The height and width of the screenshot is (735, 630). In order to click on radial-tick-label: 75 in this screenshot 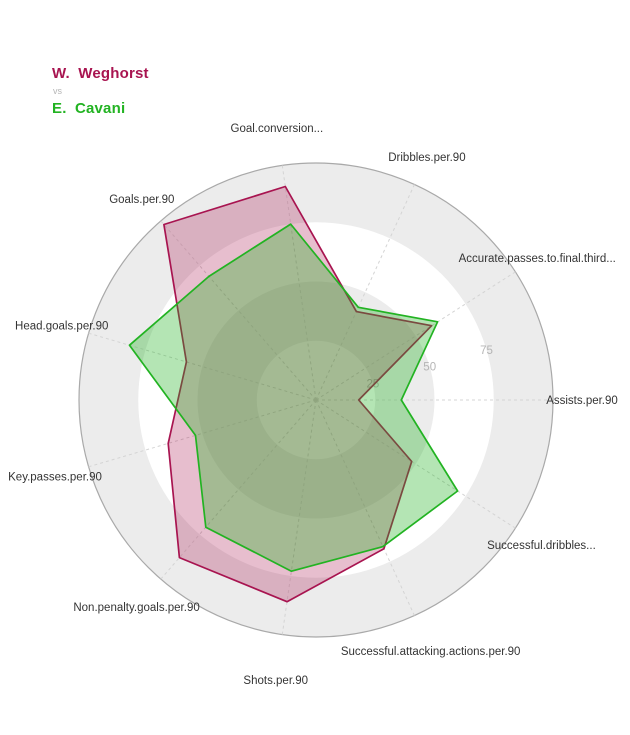, I will do `click(486, 351)`.